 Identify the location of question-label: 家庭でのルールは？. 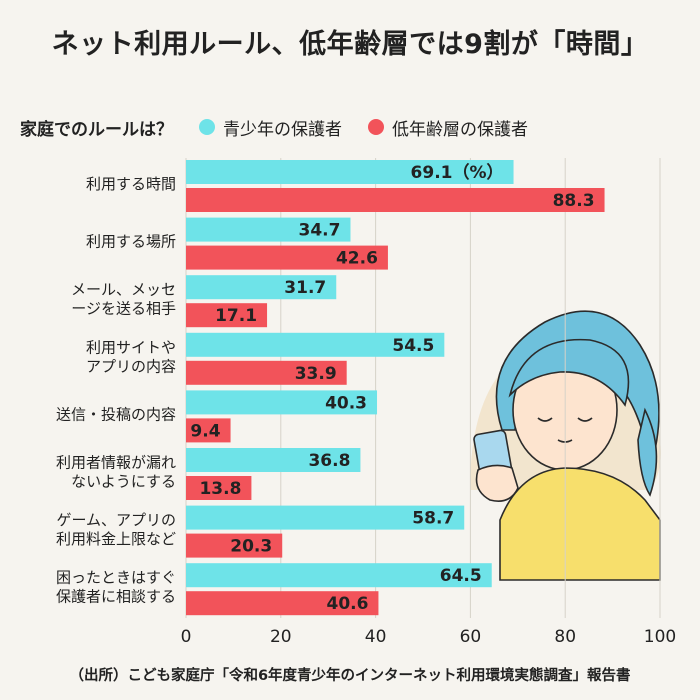
(96, 129).